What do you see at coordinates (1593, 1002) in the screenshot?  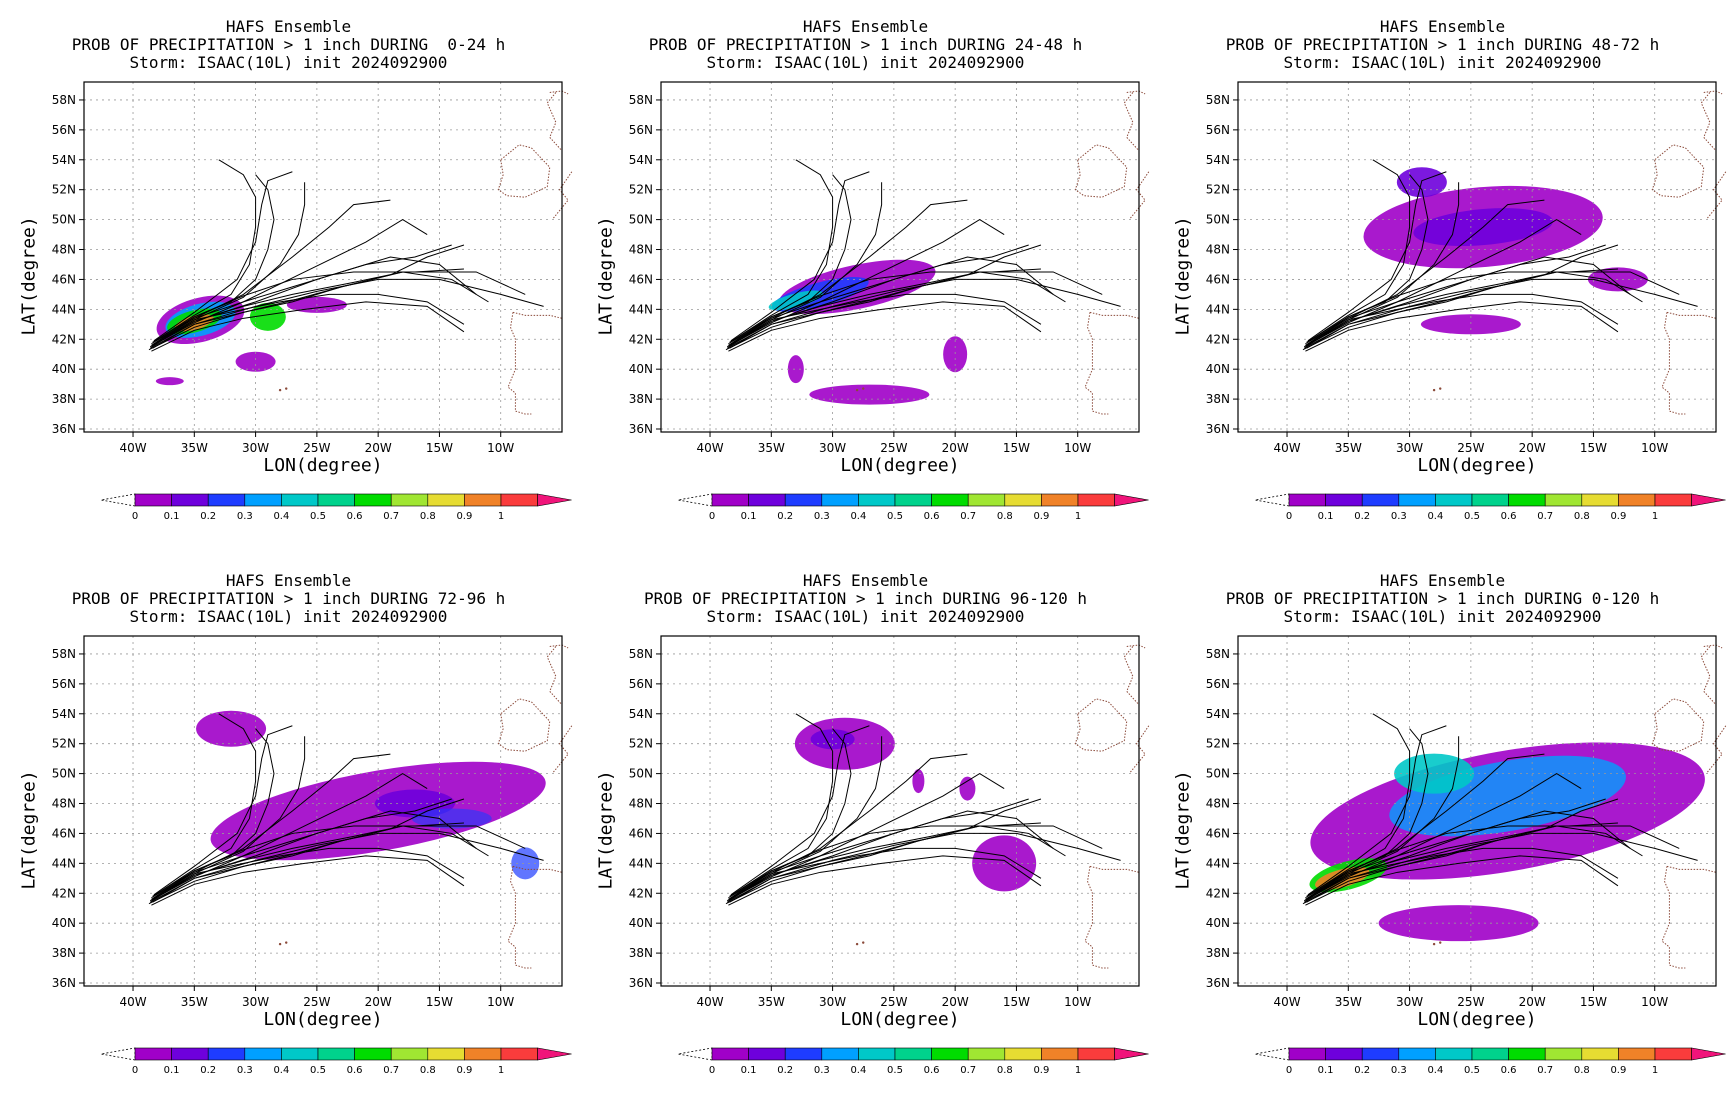 I see `x-tick-label: 15W` at bounding box center [1593, 1002].